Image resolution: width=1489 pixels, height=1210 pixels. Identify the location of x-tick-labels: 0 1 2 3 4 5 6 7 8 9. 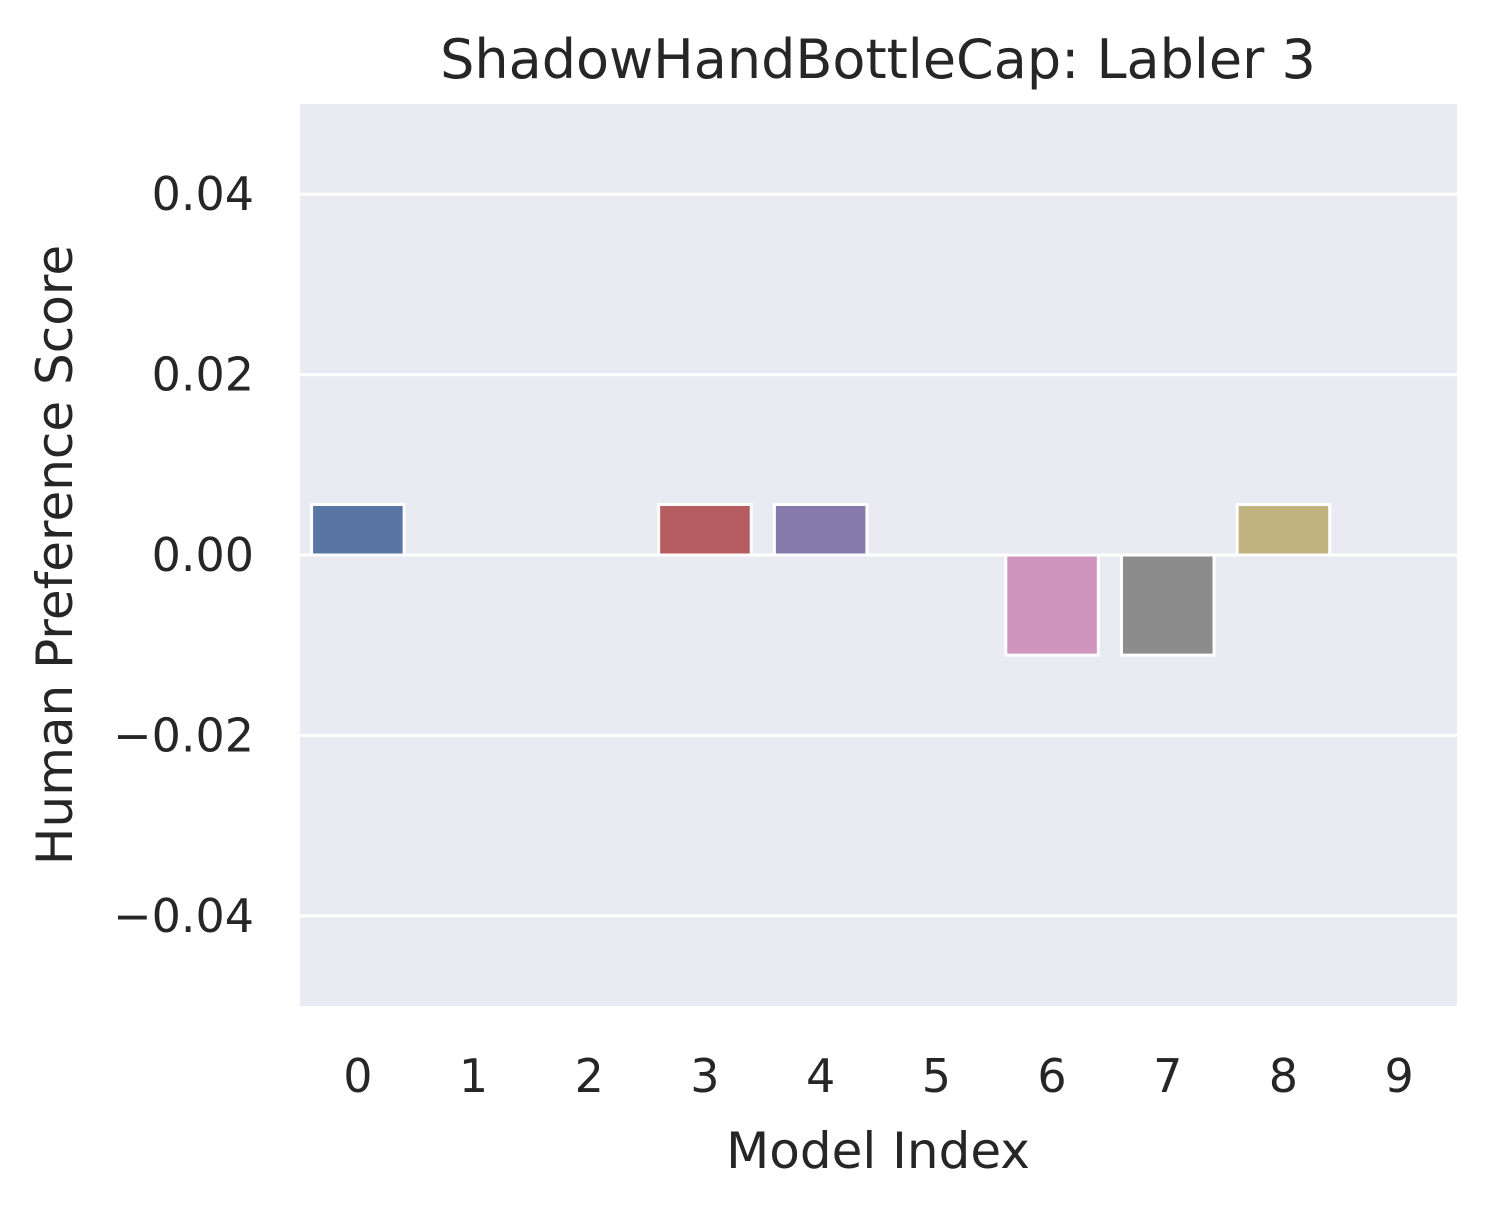
(878, 1076).